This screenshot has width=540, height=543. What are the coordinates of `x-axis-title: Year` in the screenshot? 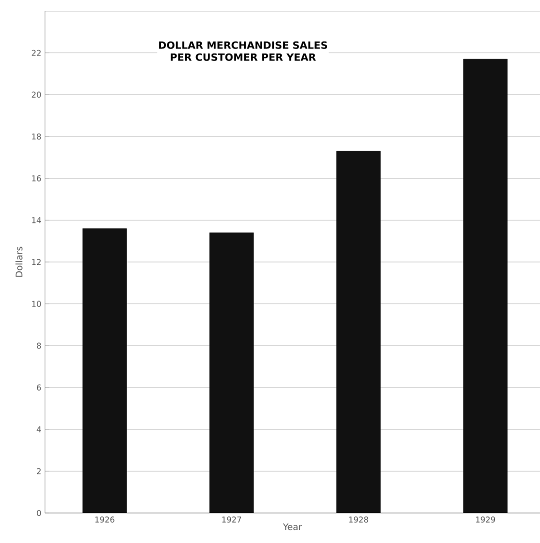 It's located at (292, 526).